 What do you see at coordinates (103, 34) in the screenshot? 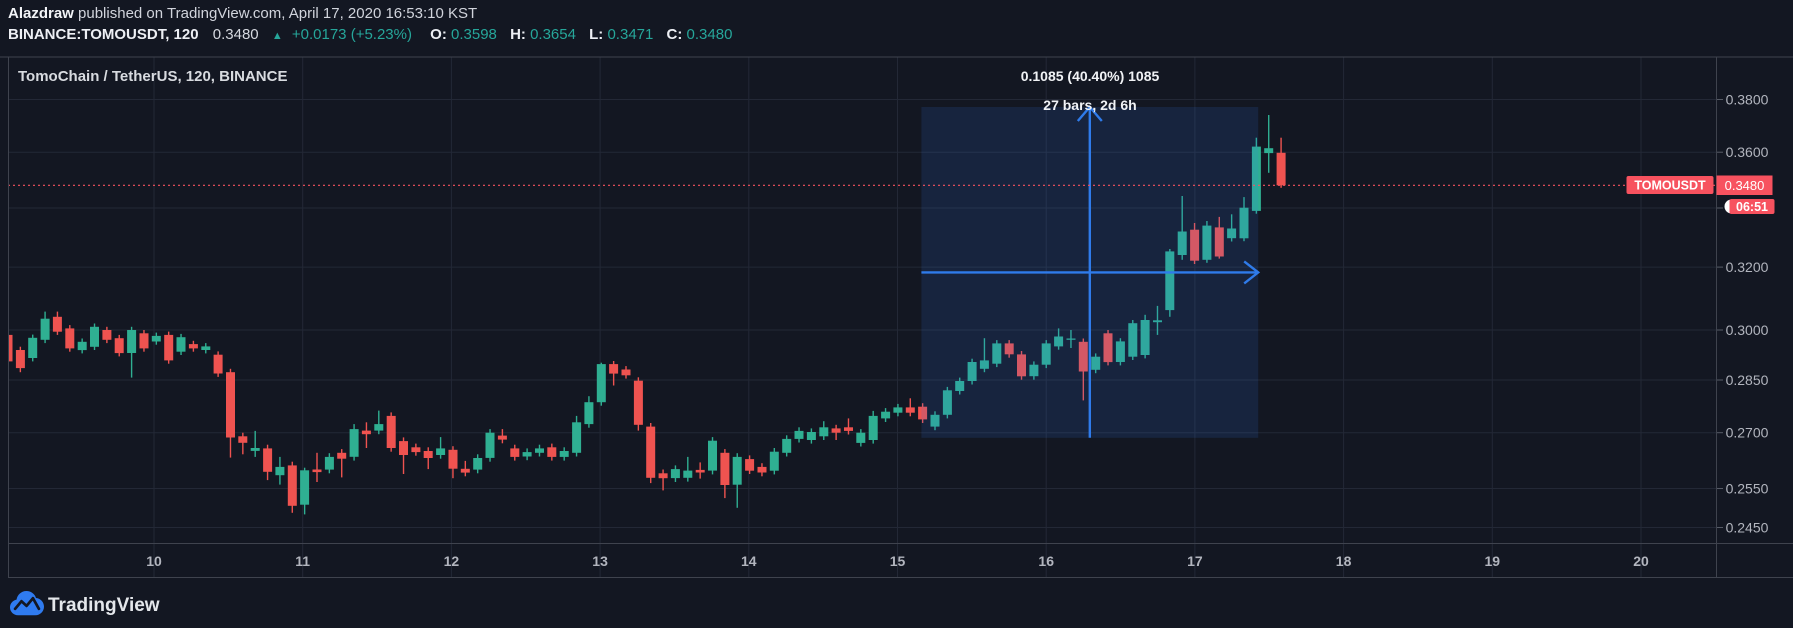
I see `symbol-ticker: BINANCE:TOMOUSDT, 120` at bounding box center [103, 34].